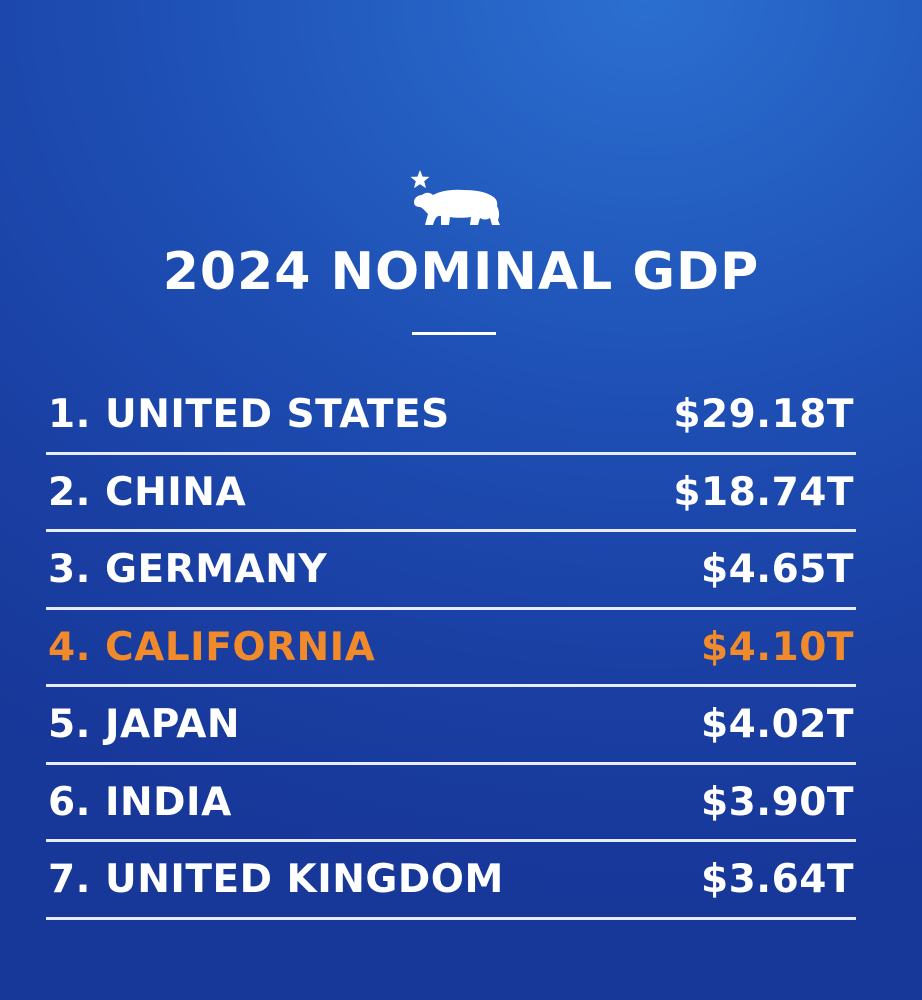 The width and height of the screenshot is (922, 1000). Describe the element at coordinates (140, 802) in the screenshot. I see `country-name: 6. INDIA` at that location.